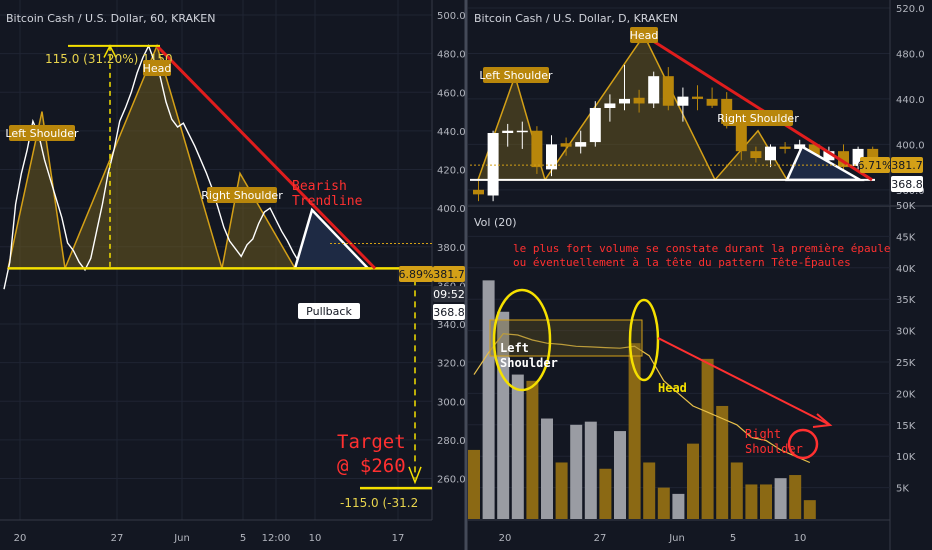 The height and width of the screenshot is (550, 932). I want to click on daily-left-shoulder-label-bg, so click(516, 75).